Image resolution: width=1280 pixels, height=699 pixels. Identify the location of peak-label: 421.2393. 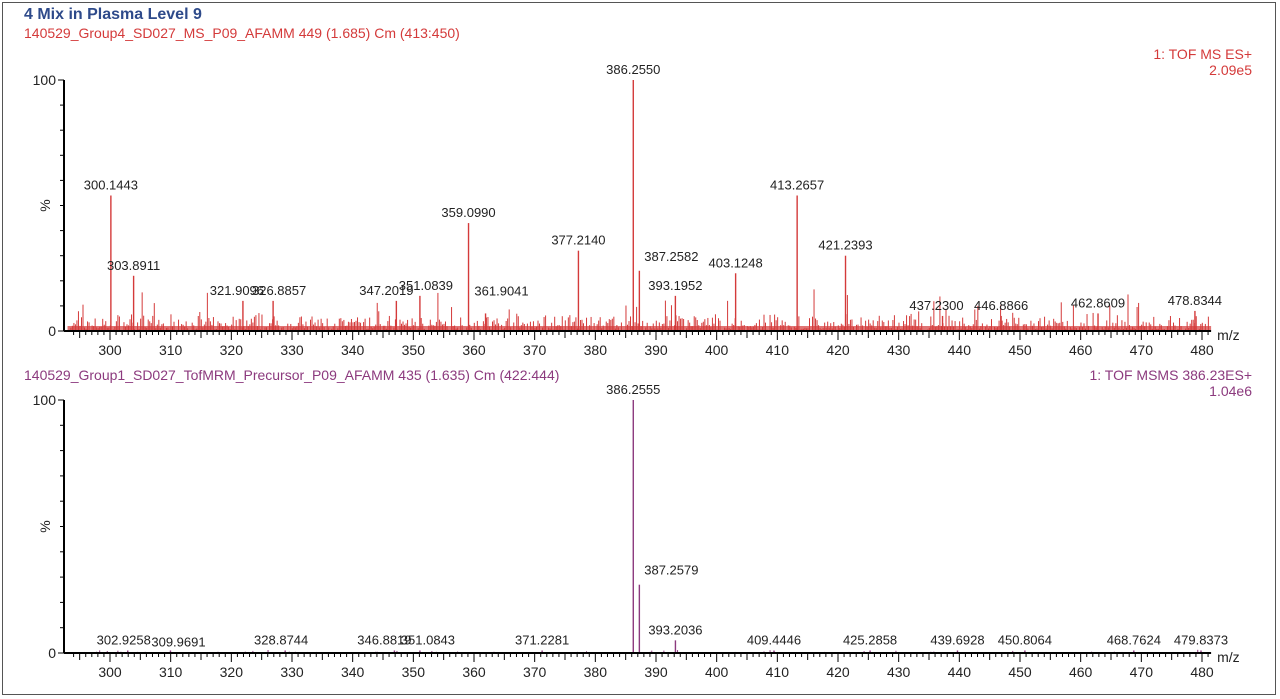
(845, 245).